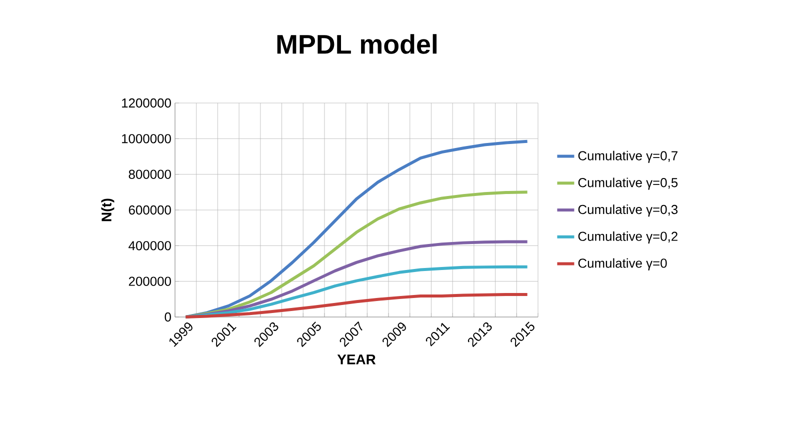  Describe the element at coordinates (357, 44) in the screenshot. I see `chart-title: MPDL model` at that location.